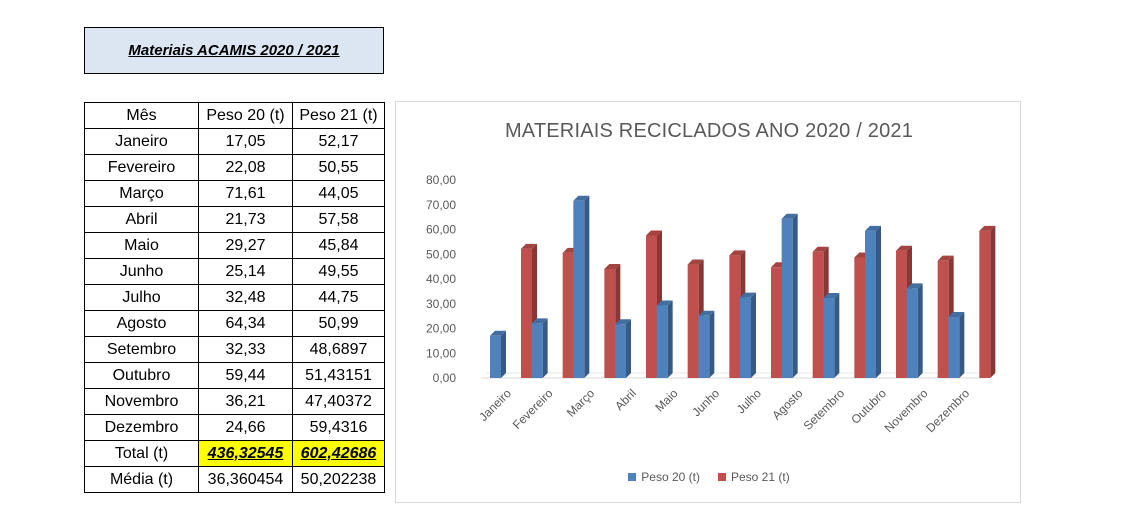 The height and width of the screenshot is (520, 1138). I want to click on peso20-cell: 64,34, so click(245, 323).